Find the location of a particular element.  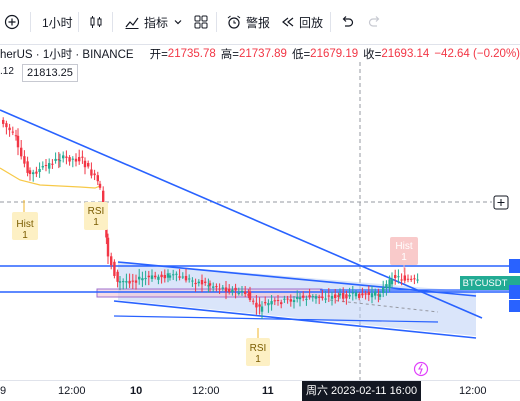

layout-grid-icon is located at coordinates (201, 22).